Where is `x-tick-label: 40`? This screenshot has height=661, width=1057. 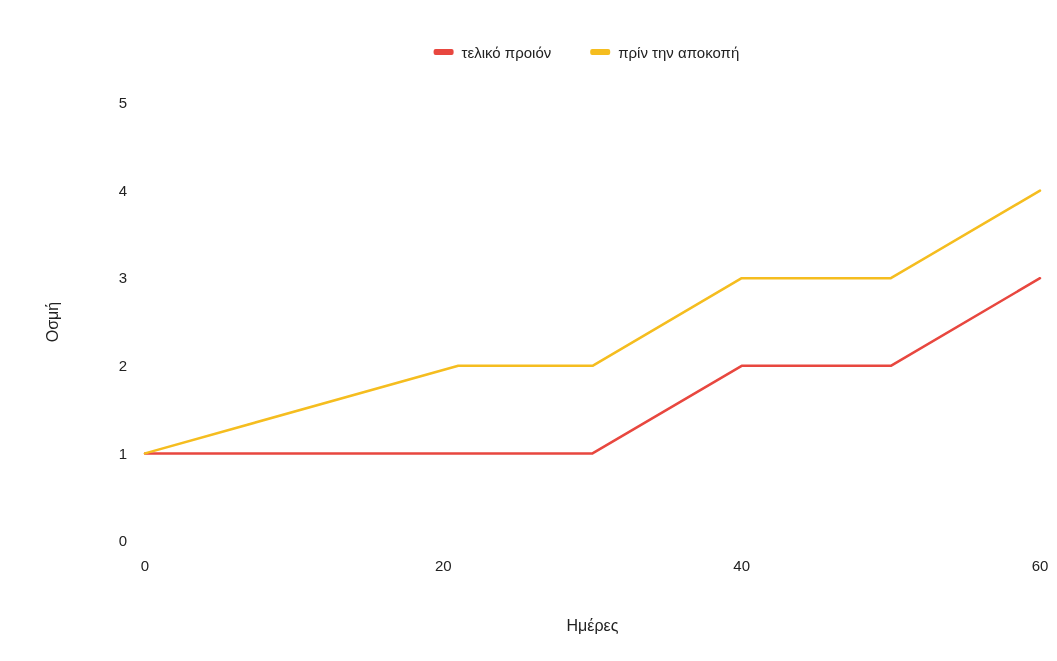
x-tick-label: 40 is located at coordinates (742, 565).